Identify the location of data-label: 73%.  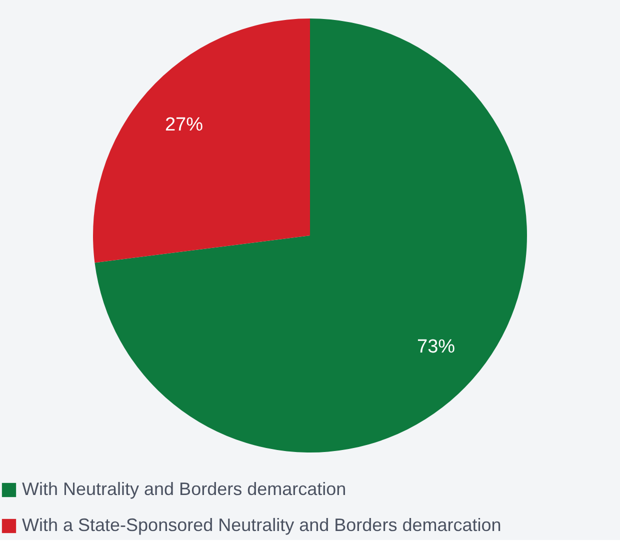
(436, 347).